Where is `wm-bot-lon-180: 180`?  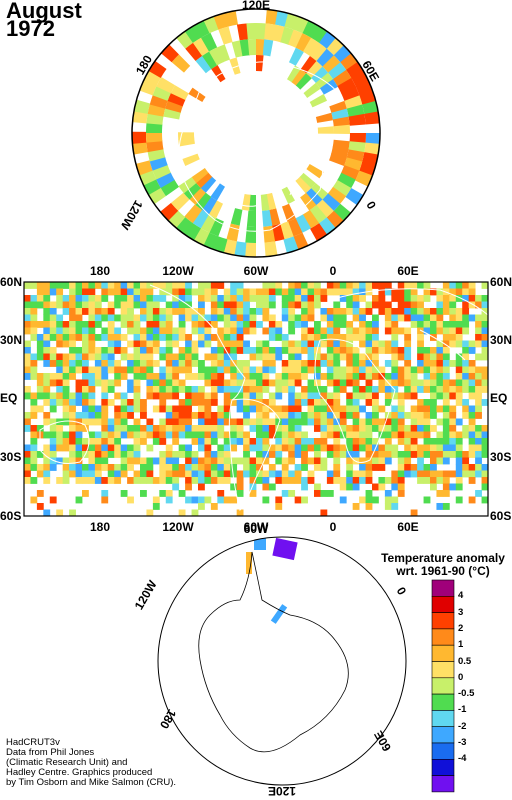 wm-bot-lon-180: 180 is located at coordinates (100, 527).